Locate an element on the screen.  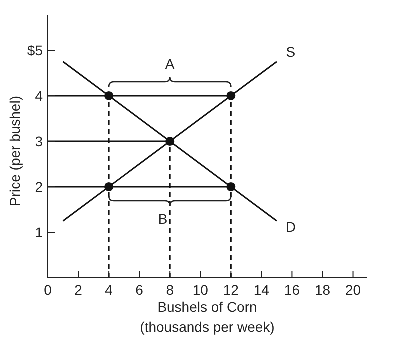
series-label: D is located at coordinates (291, 227).